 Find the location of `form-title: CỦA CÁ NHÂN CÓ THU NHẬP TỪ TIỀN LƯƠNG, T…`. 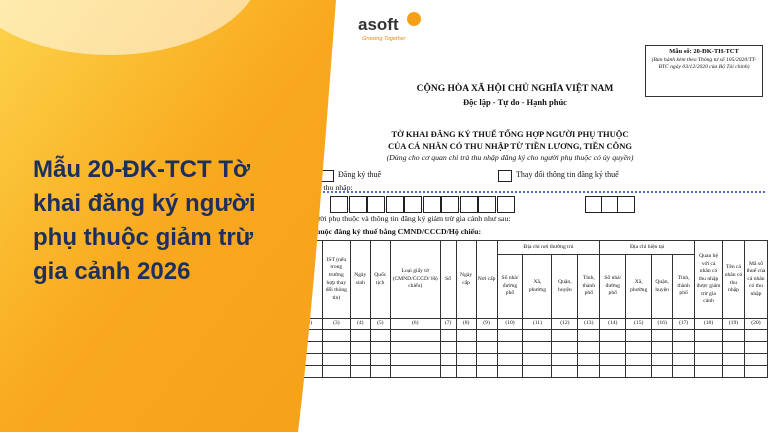

form-title: CỦA CÁ NHÂN CÓ THU NHẬP TỪ TIỀN LƯƠNG, T… is located at coordinates (510, 146).